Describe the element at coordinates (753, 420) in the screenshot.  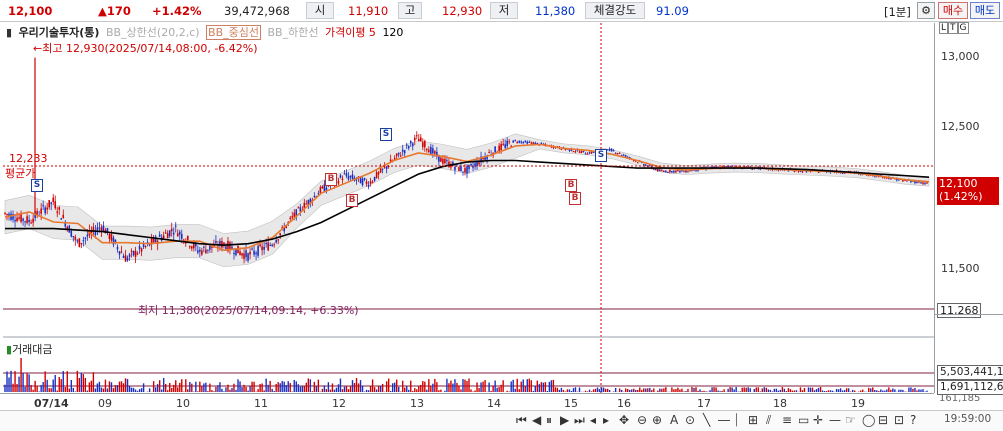
I see `grid-icon: ⊞` at that location.